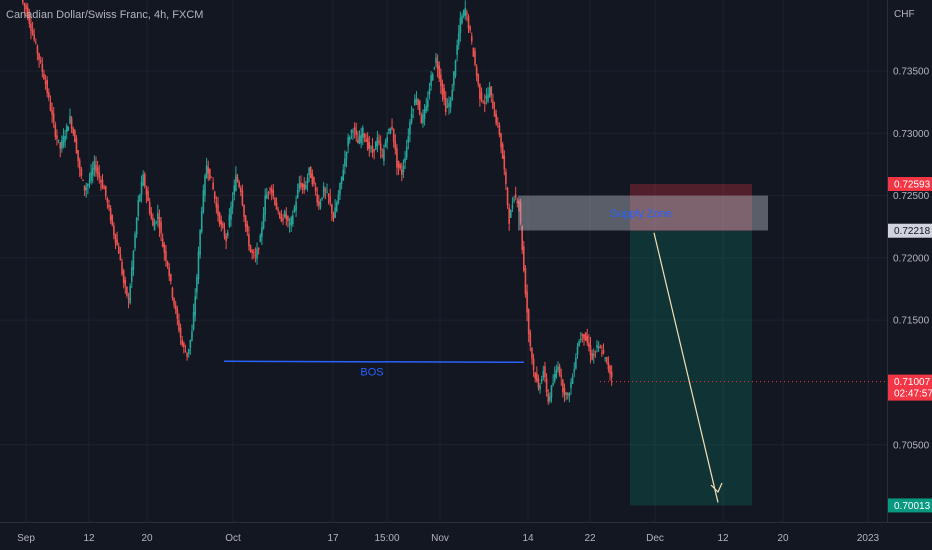 This screenshot has width=932, height=550. Describe the element at coordinates (691, 207) in the screenshot. I see `stop-loss-area` at that location.